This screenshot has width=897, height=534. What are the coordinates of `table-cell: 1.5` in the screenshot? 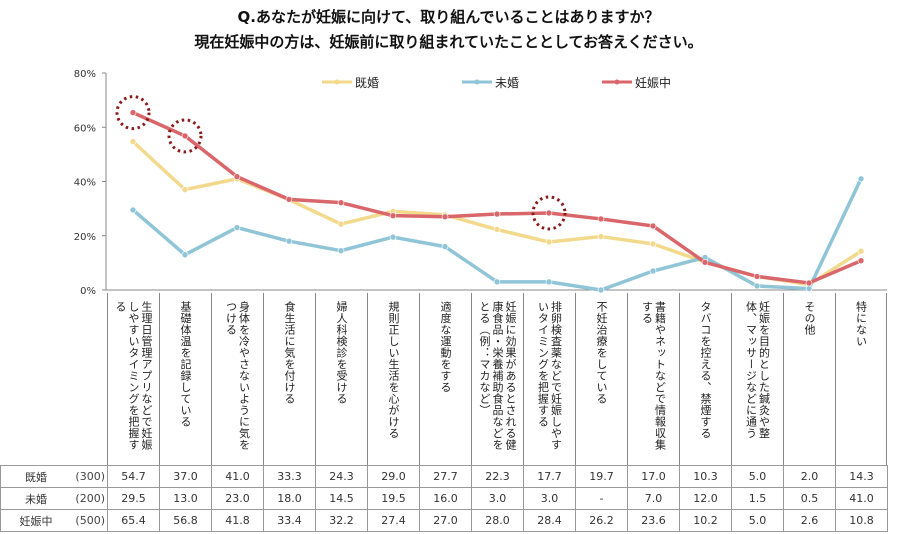 It's located at (757, 498).